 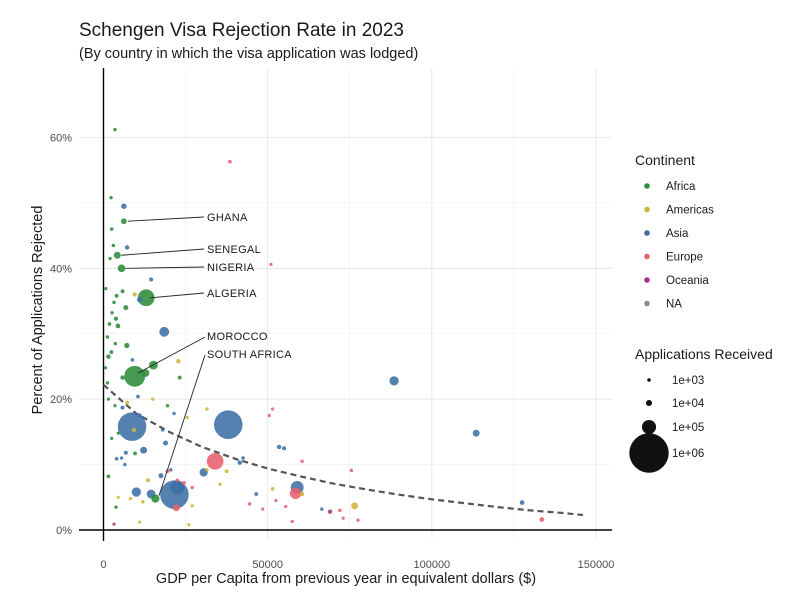 What do you see at coordinates (103, 565) in the screenshot?
I see `x-tick-label: 0` at bounding box center [103, 565].